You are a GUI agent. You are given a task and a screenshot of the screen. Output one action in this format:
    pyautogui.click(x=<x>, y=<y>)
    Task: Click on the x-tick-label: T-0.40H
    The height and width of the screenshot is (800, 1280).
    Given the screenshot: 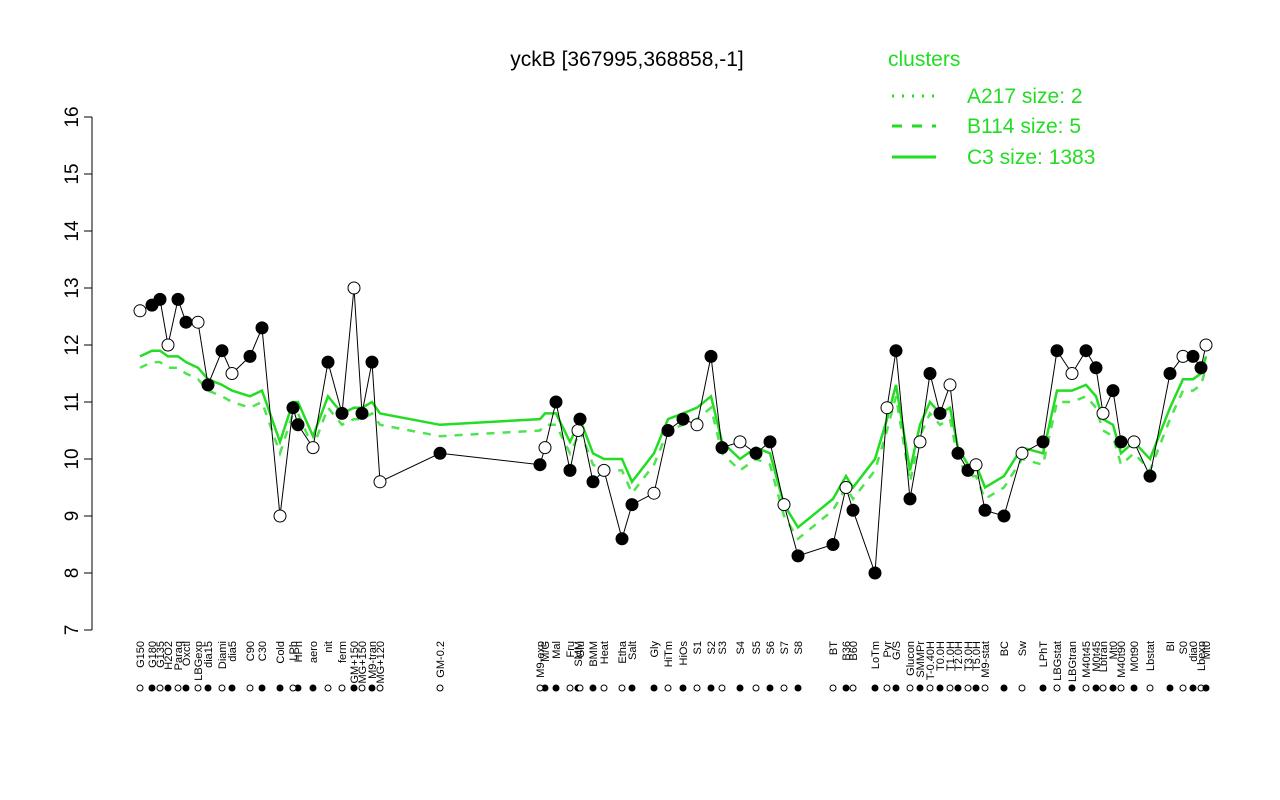 What is the action you would take?
    pyautogui.click(x=931, y=660)
    